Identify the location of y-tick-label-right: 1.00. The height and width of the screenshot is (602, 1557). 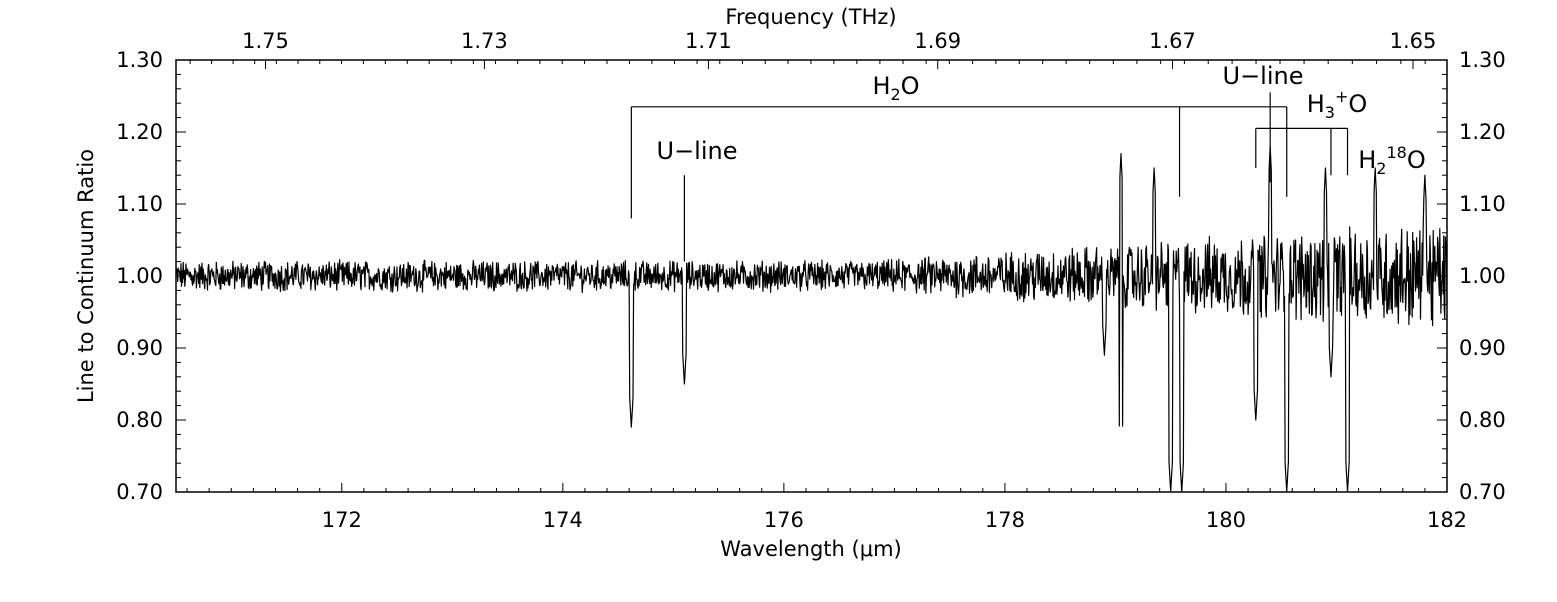
(1482, 276).